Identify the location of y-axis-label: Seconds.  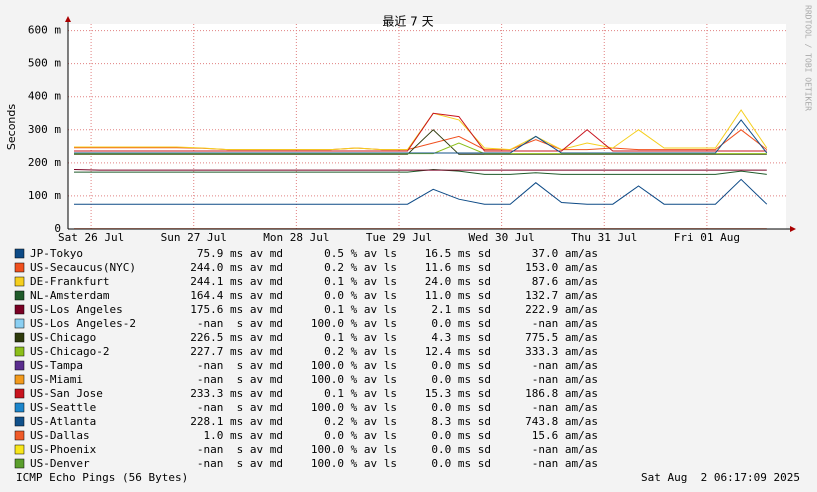
(11, 127).